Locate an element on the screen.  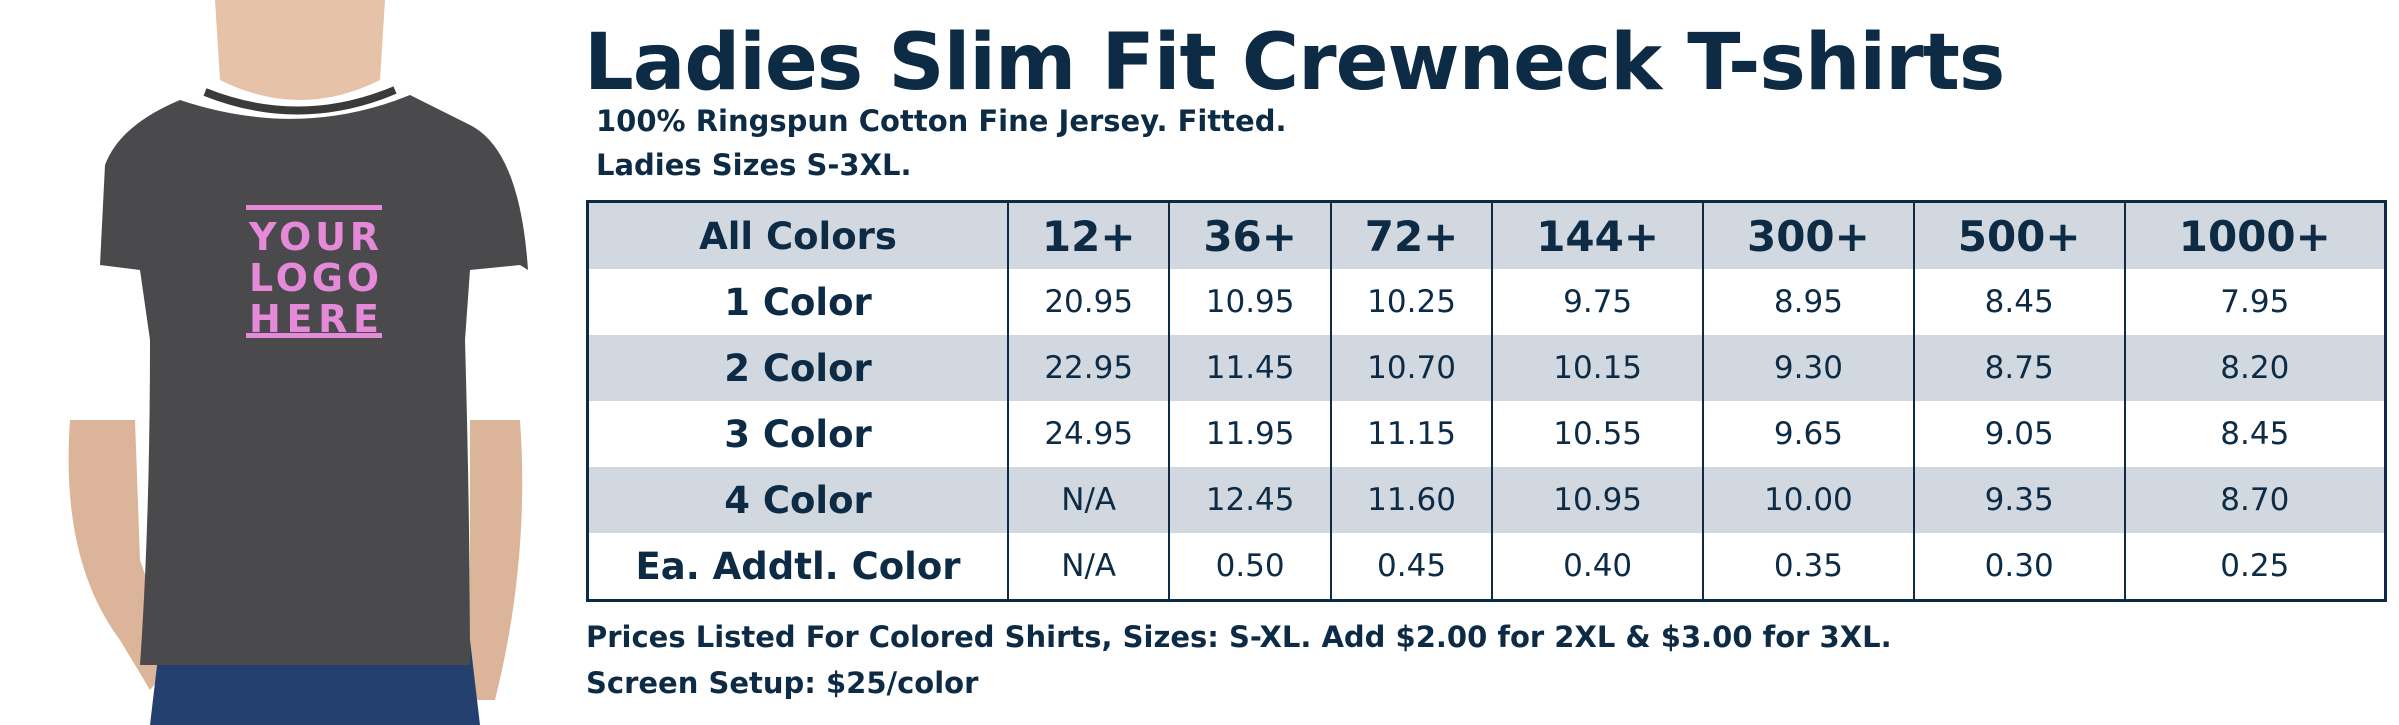
cell: 8.70 is located at coordinates (2254, 500).